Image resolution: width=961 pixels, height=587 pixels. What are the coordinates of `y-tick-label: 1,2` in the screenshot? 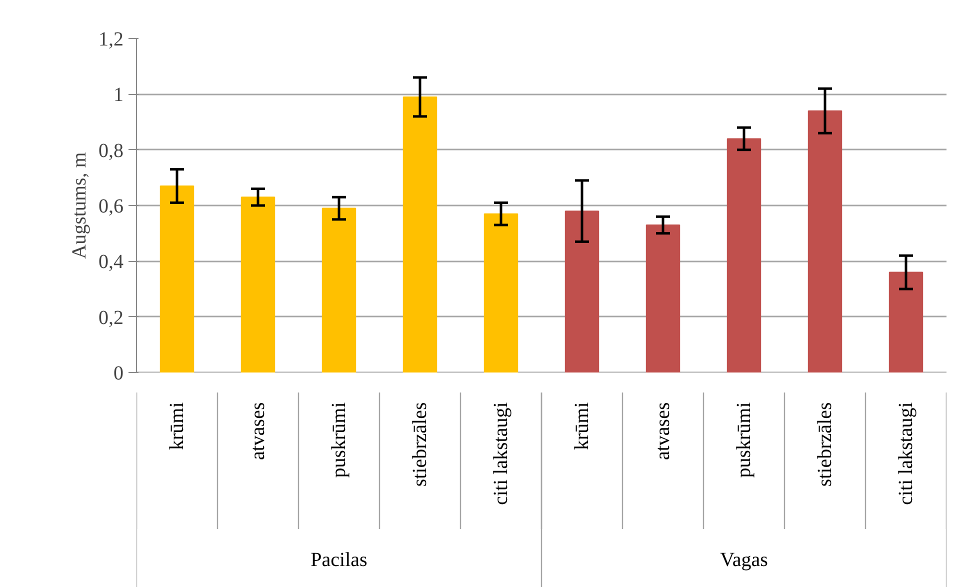 It's located at (111, 39).